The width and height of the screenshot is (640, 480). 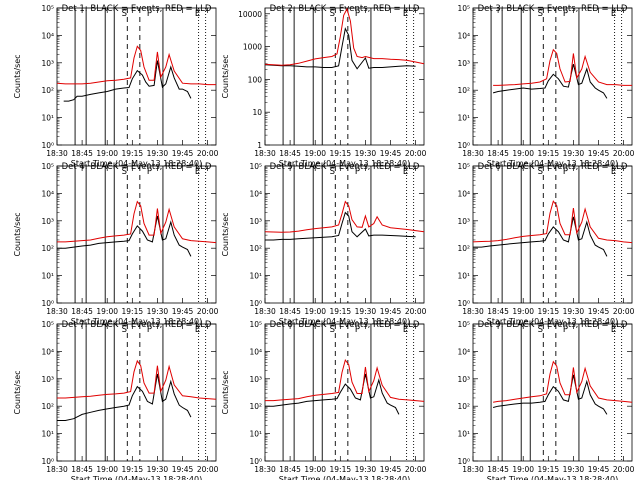 I want to click on panel-title: Det 9: BLACK = Events, RED = LLD, so click(x=553, y=325).